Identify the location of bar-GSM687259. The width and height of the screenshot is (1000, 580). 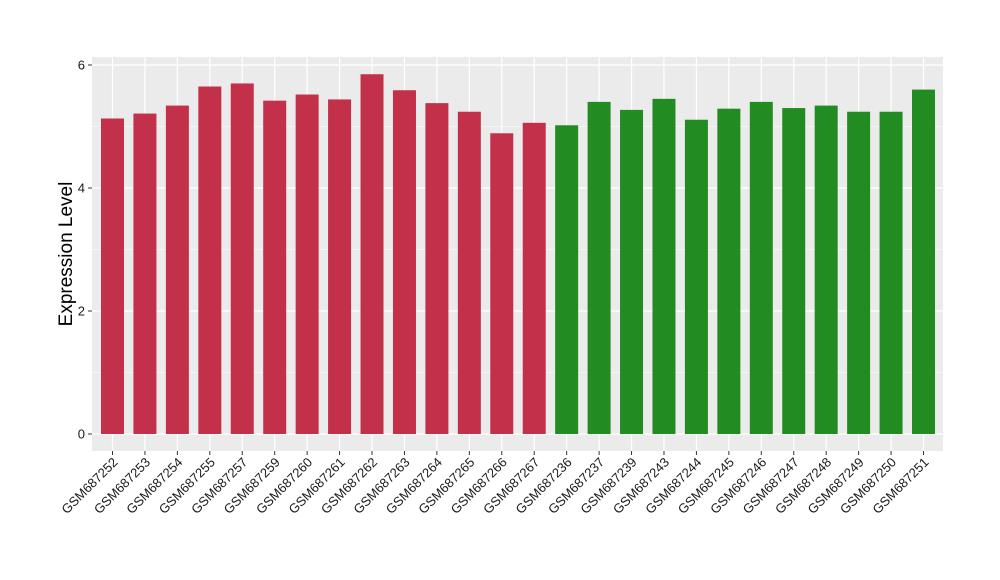
(275, 267).